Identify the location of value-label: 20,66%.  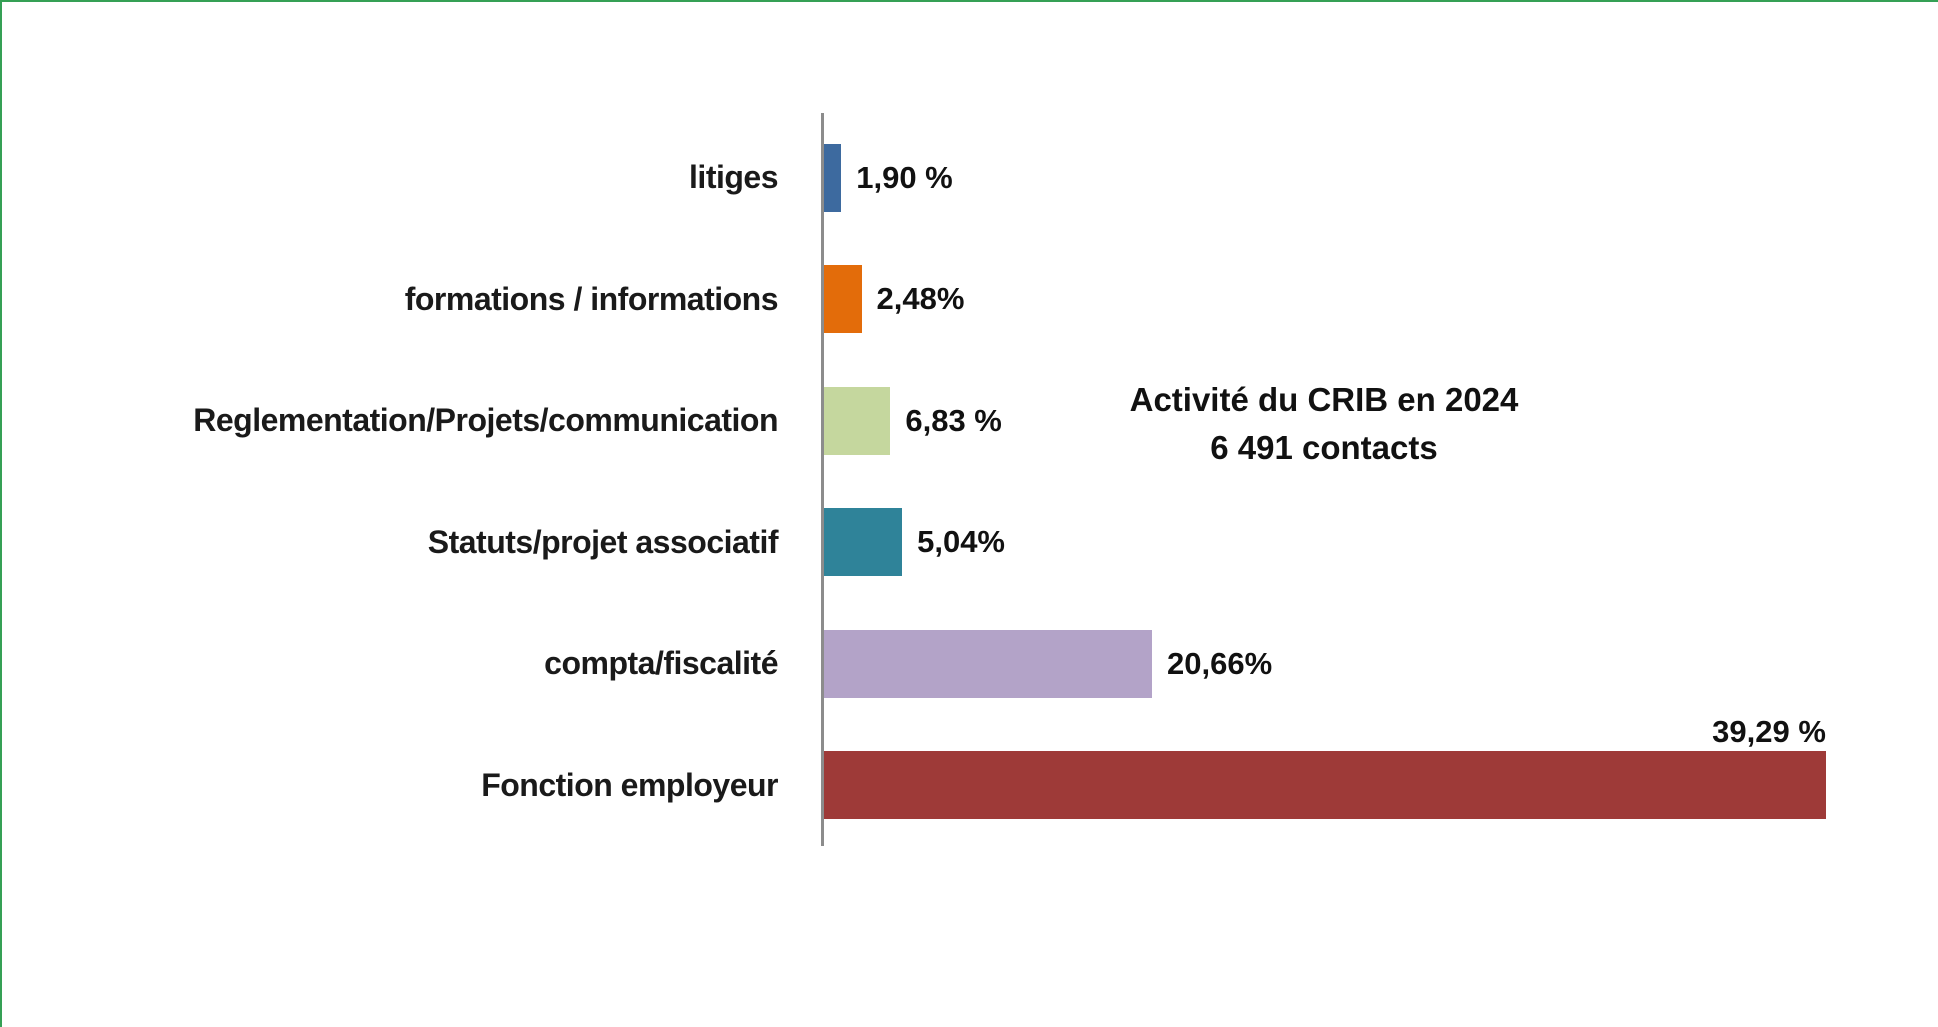
(1220, 663).